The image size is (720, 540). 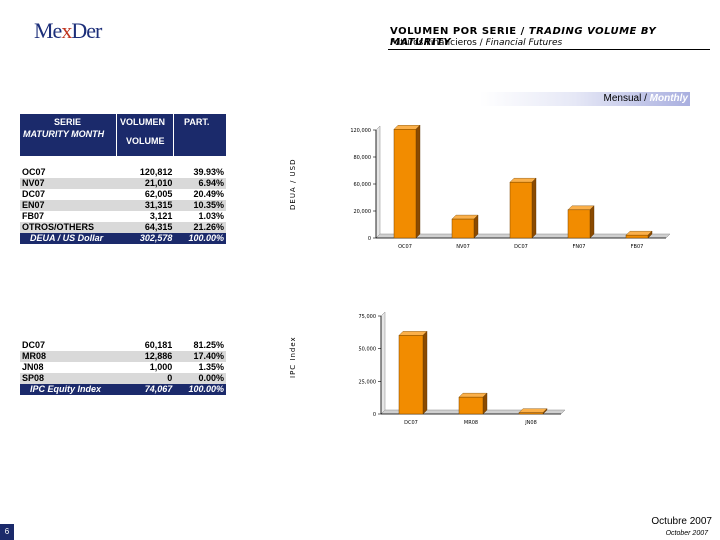 What do you see at coordinates (148, 238) in the screenshot?
I see `total-volume: 302,578` at bounding box center [148, 238].